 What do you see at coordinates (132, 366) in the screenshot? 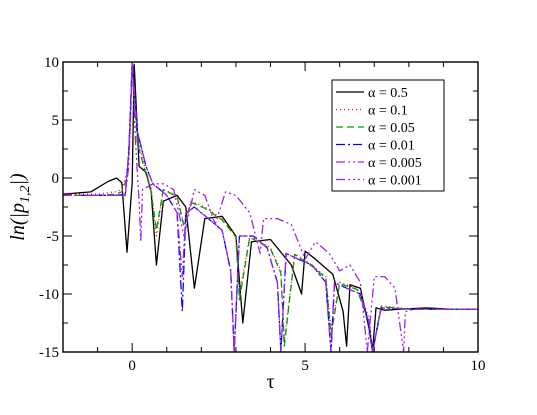
I see `x-tick-label: 0` at bounding box center [132, 366].